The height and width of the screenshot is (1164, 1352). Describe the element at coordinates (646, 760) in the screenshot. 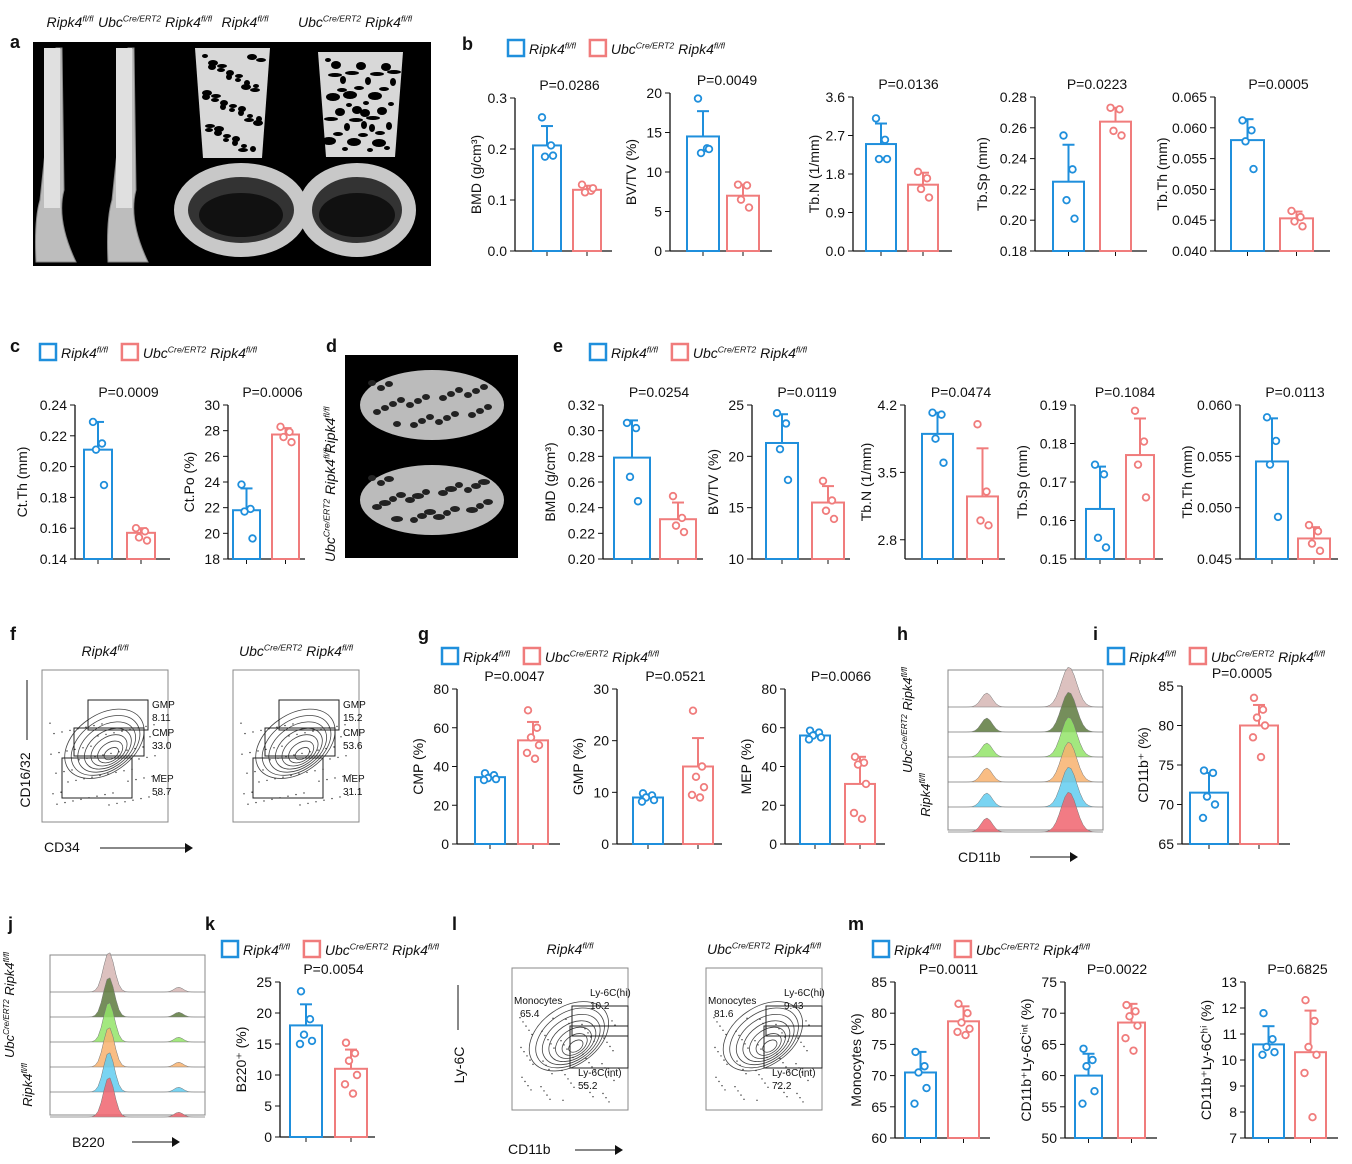

I see `bar-chart-g2: 0 10 20 30 GMP (%) P=0.0521` at that location.